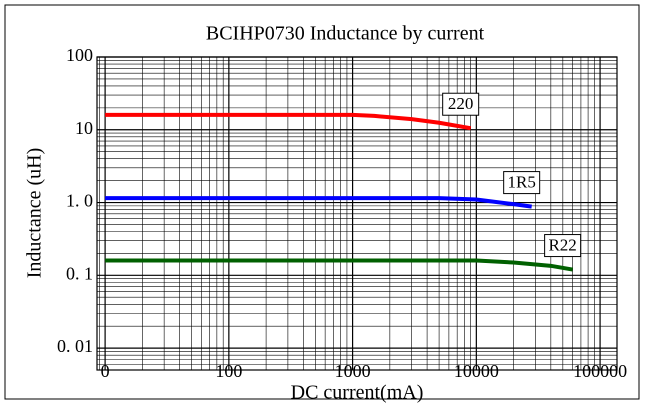 The width and height of the screenshot is (645, 405). What do you see at coordinates (35, 213) in the screenshot?
I see `y-axis-label: Inductance (uH)` at bounding box center [35, 213].